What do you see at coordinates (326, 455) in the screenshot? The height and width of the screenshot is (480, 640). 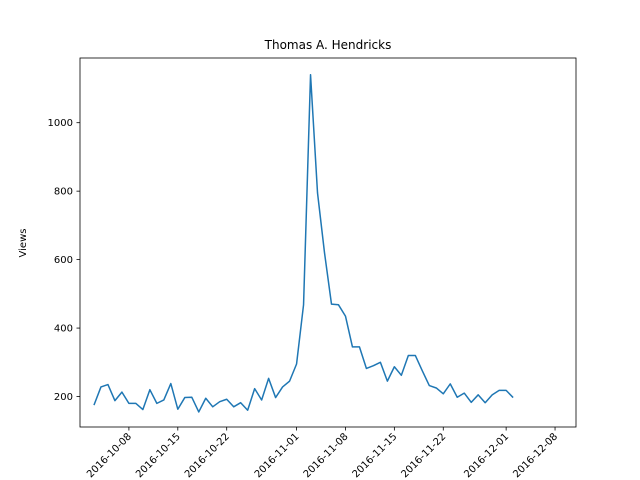 I see `x-tick-label: 2016-11-08` at bounding box center [326, 455].